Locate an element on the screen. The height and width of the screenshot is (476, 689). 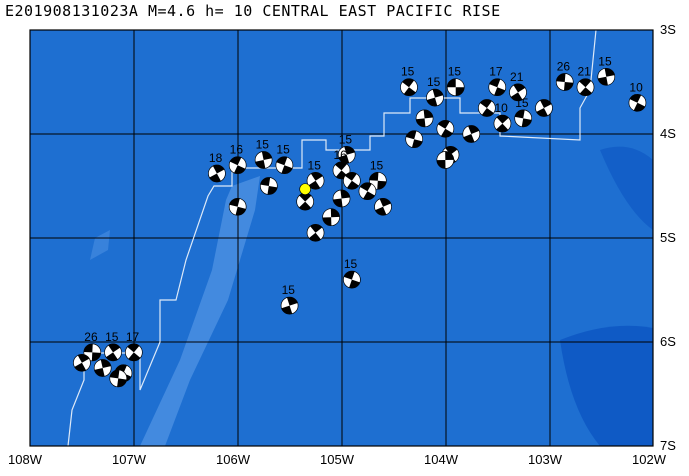
lat-label-5s: 5S is located at coordinates (668, 237).